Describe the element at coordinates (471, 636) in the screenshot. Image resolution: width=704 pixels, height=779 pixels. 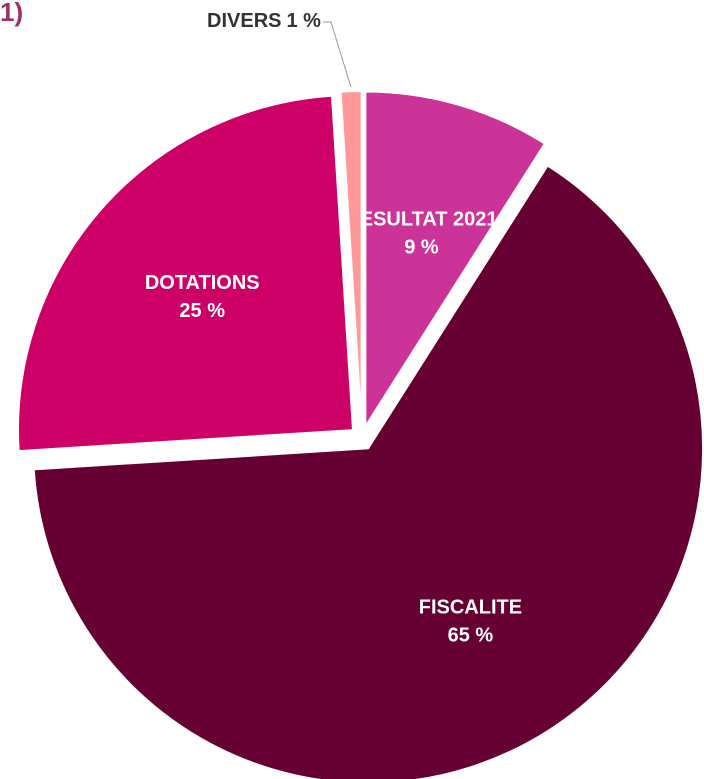
I see `label-value: 65 %` at that location.